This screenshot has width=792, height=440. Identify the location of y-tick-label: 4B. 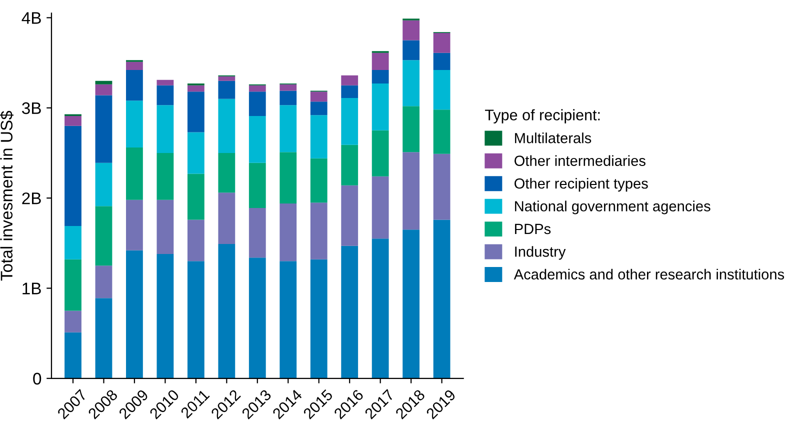
(31, 18).